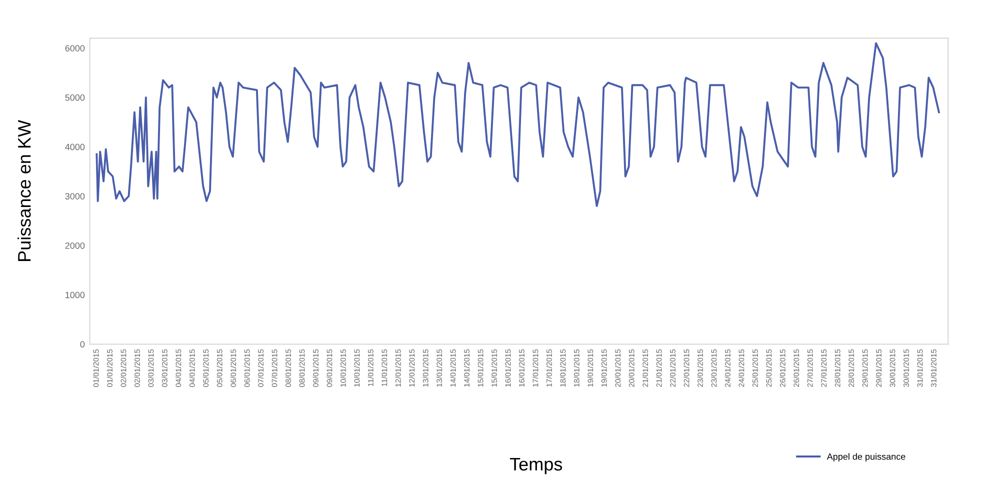  I want to click on y-tick-label: 3000, so click(75, 196).